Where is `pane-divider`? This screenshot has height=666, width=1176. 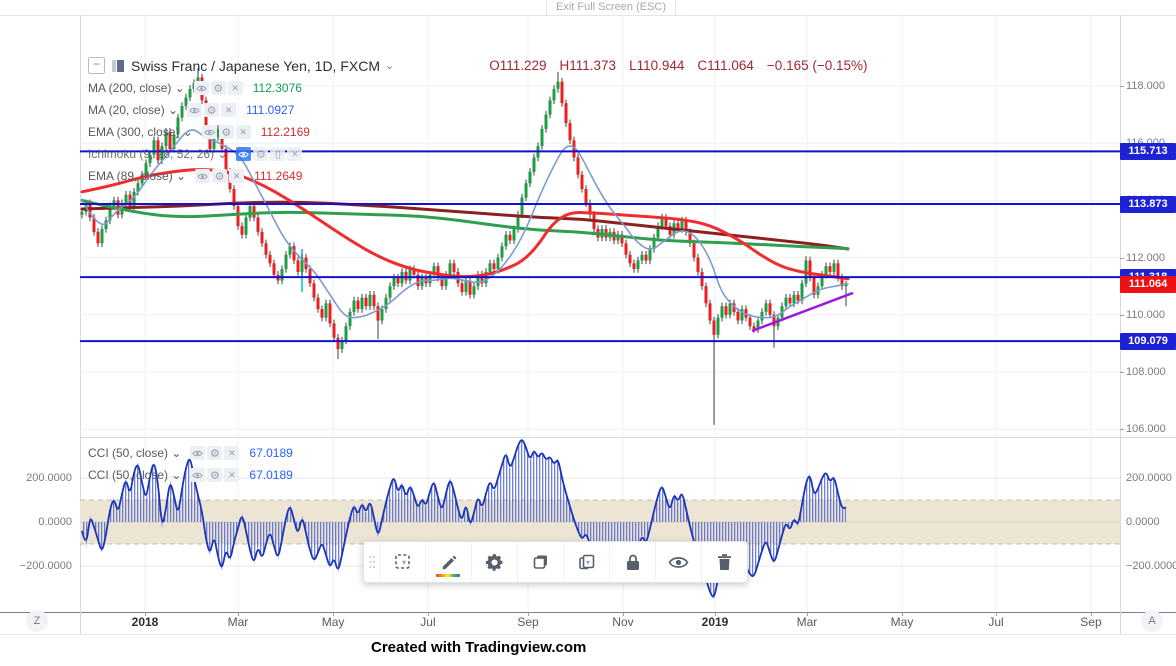 pane-divider is located at coordinates (628, 437).